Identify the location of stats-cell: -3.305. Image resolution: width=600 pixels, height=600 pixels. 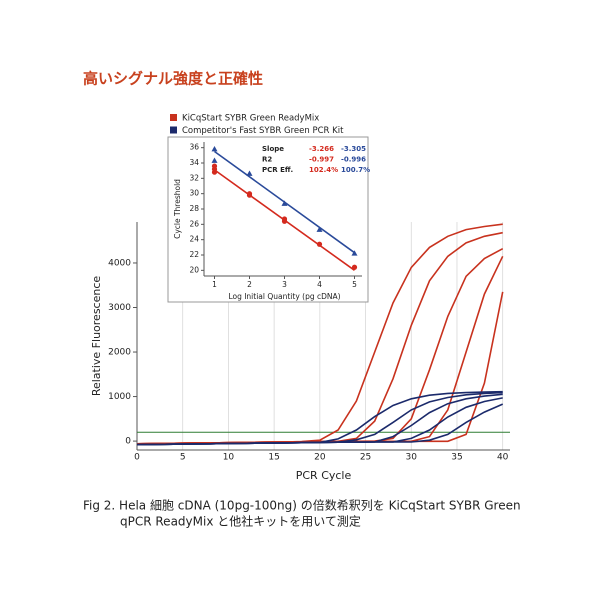
(353, 149).